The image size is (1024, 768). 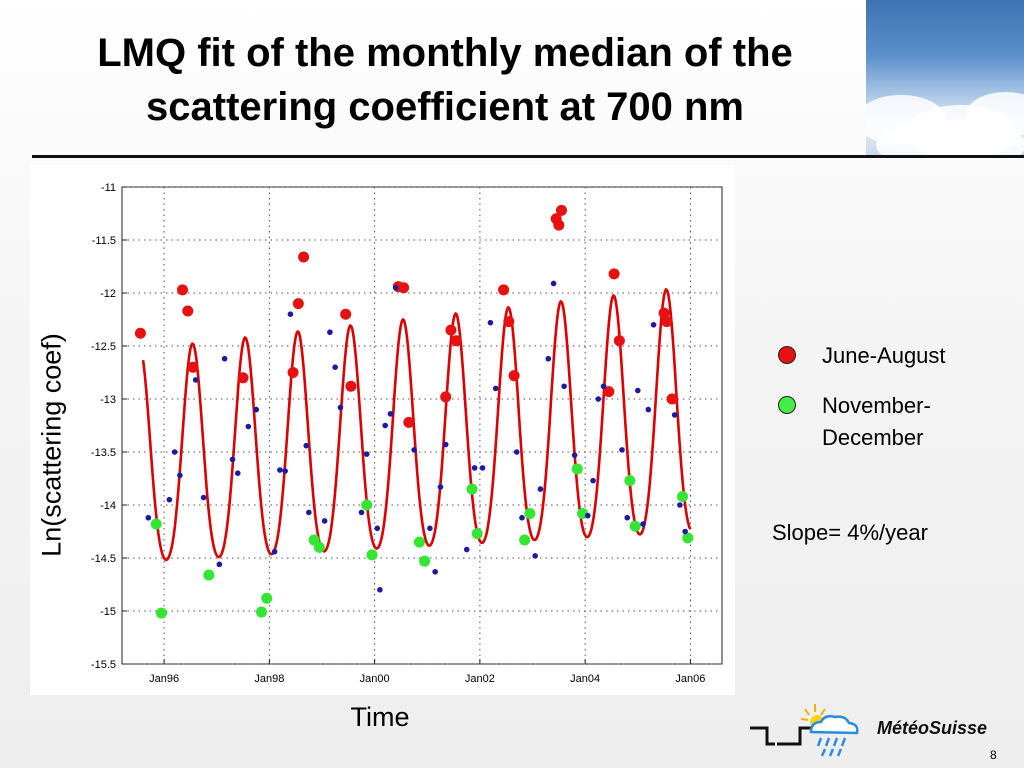 I want to click on y-tick-label: -12, so click(x=108, y=294).